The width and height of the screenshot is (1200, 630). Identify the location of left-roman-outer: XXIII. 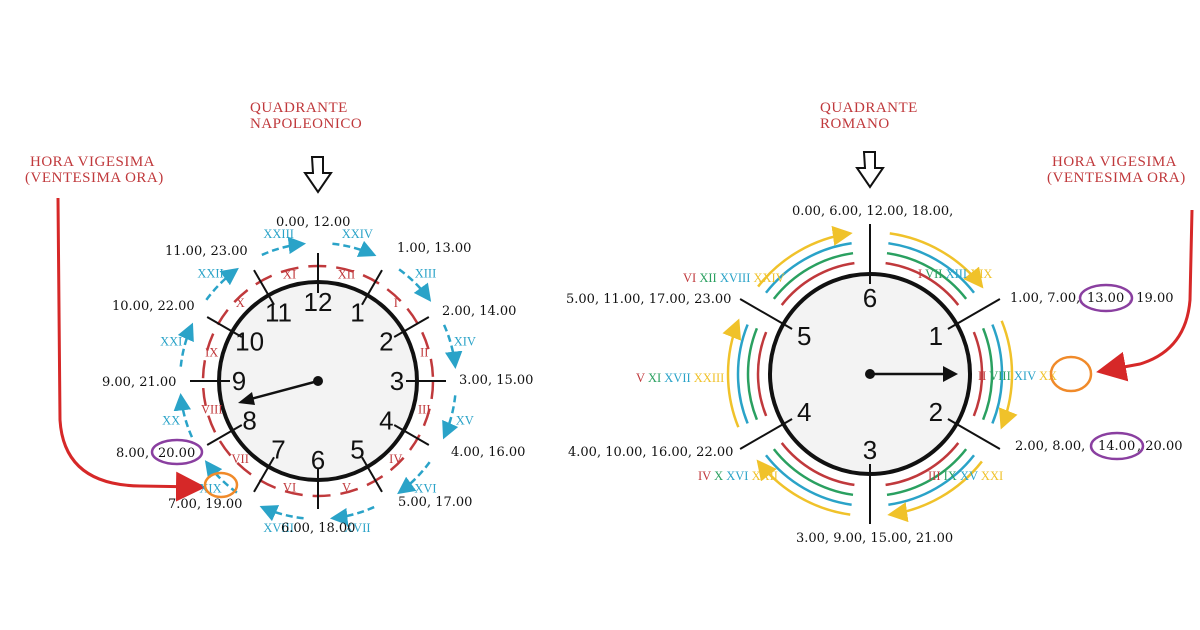
(278, 234).